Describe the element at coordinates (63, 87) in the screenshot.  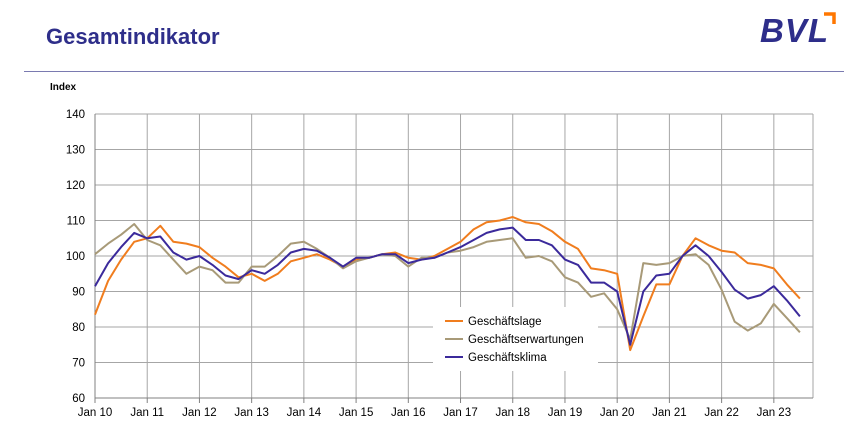
I see `y-axis-label: Index` at that location.